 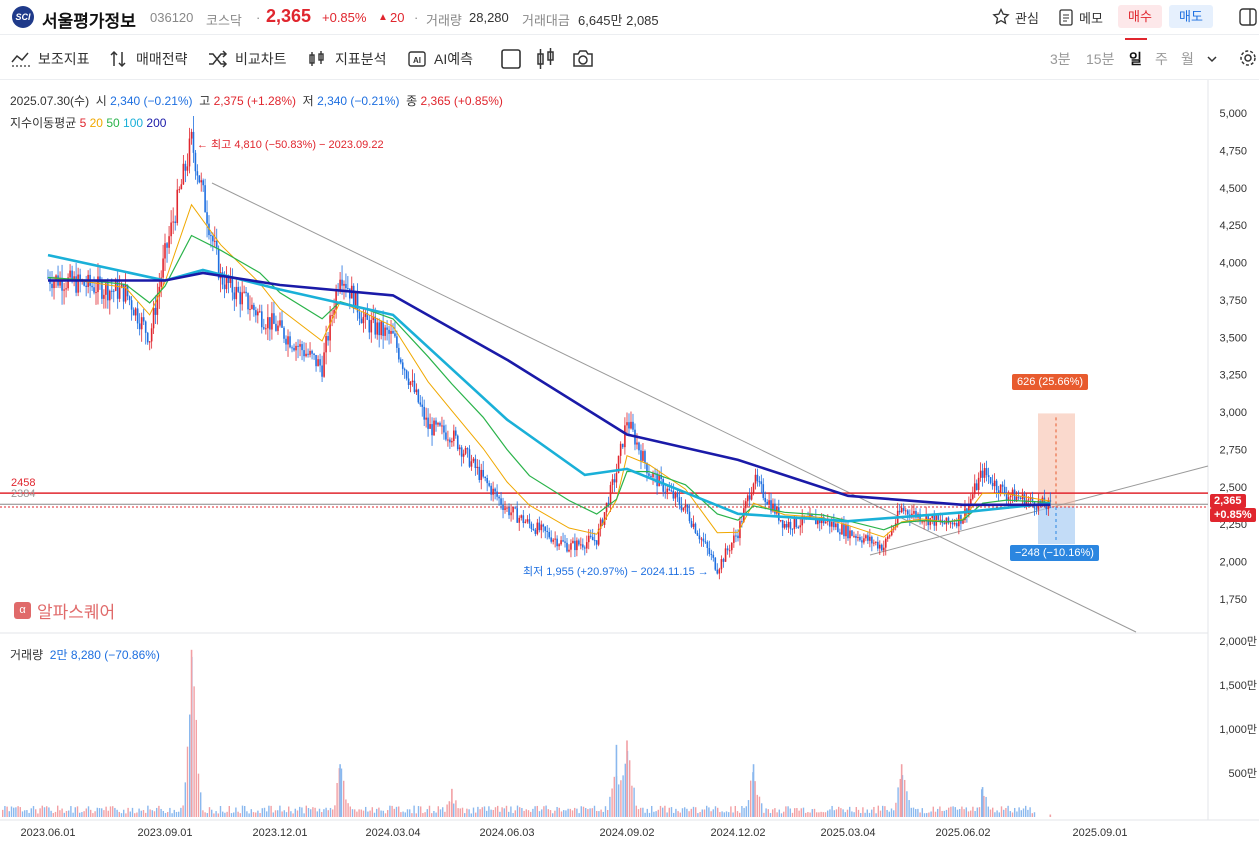 What do you see at coordinates (511, 59) in the screenshot?
I see `square-icon` at bounding box center [511, 59].